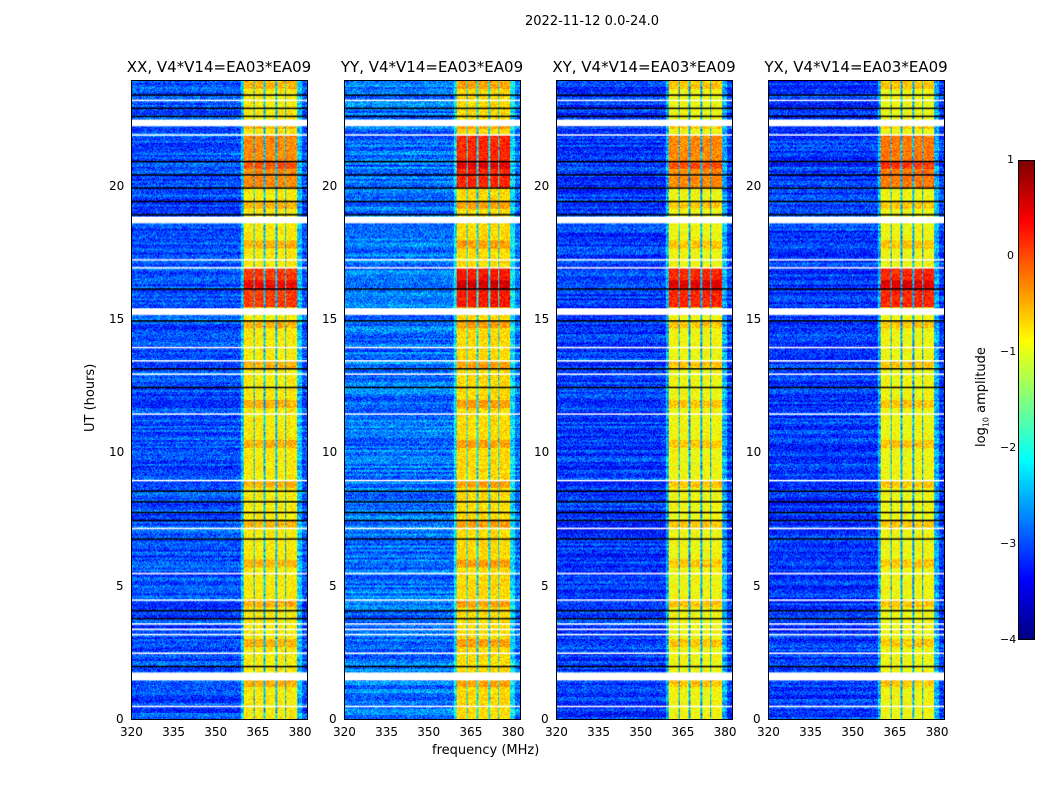 Image resolution: width=1050 pixels, height=800 pixels. I want to click on panel-title: XY, V4*V14=EA03*EA09, so click(644, 67).